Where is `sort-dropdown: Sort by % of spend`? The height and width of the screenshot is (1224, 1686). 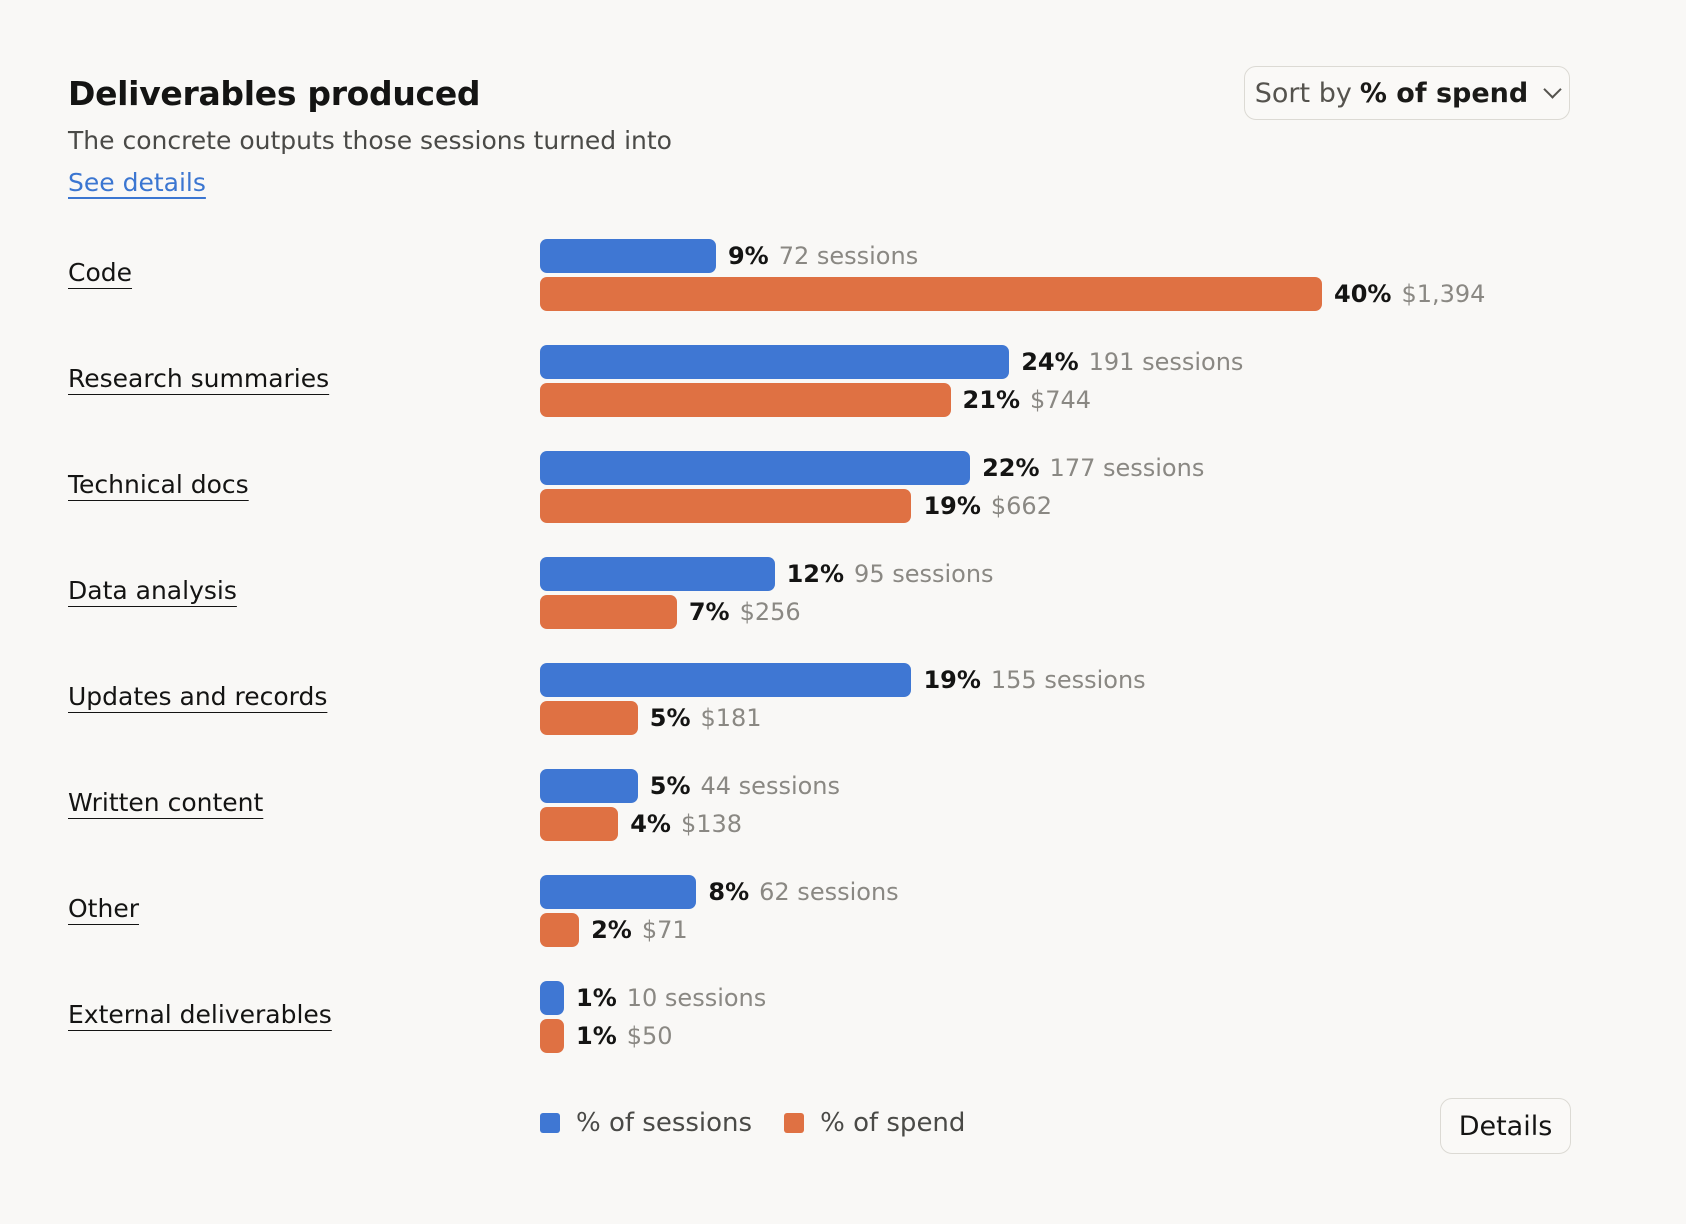
sort-dropdown: Sort by % of spend is located at coordinates (1407, 93).